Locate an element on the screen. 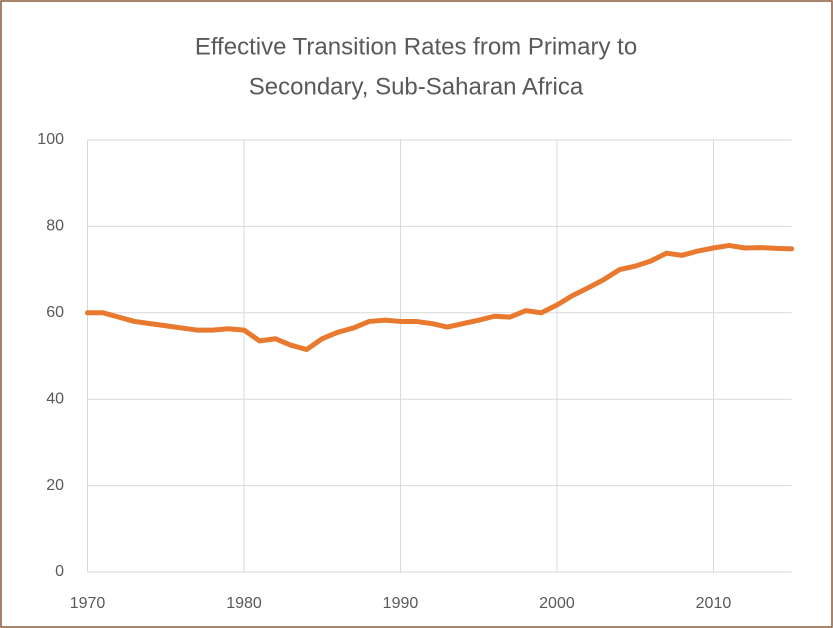 The height and width of the screenshot is (628, 833). x-tick-label: 2000 is located at coordinates (557, 603).